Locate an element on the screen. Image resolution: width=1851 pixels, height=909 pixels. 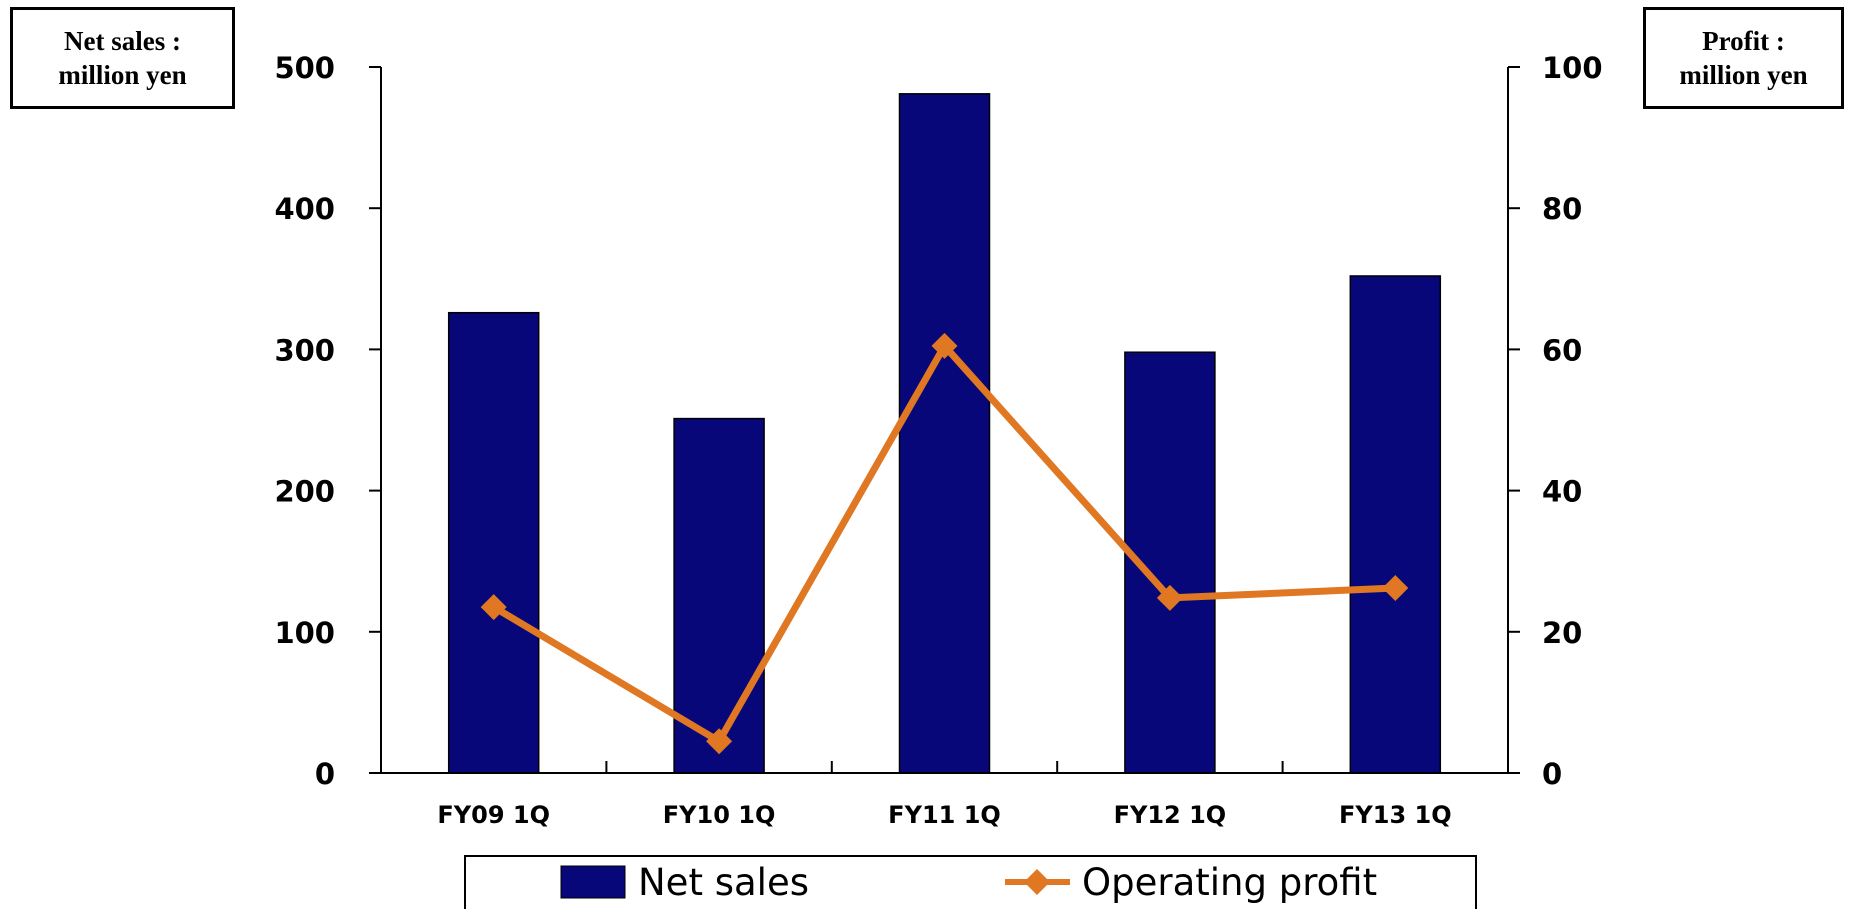
x-tick-label-fy09-1q: FY09 1Q is located at coordinates (493, 815).